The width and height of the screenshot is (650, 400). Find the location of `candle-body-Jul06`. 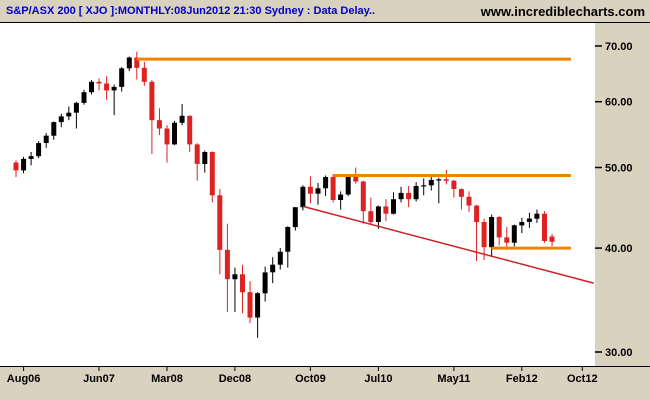

candle-body-Jul06 is located at coordinates (16, 166).